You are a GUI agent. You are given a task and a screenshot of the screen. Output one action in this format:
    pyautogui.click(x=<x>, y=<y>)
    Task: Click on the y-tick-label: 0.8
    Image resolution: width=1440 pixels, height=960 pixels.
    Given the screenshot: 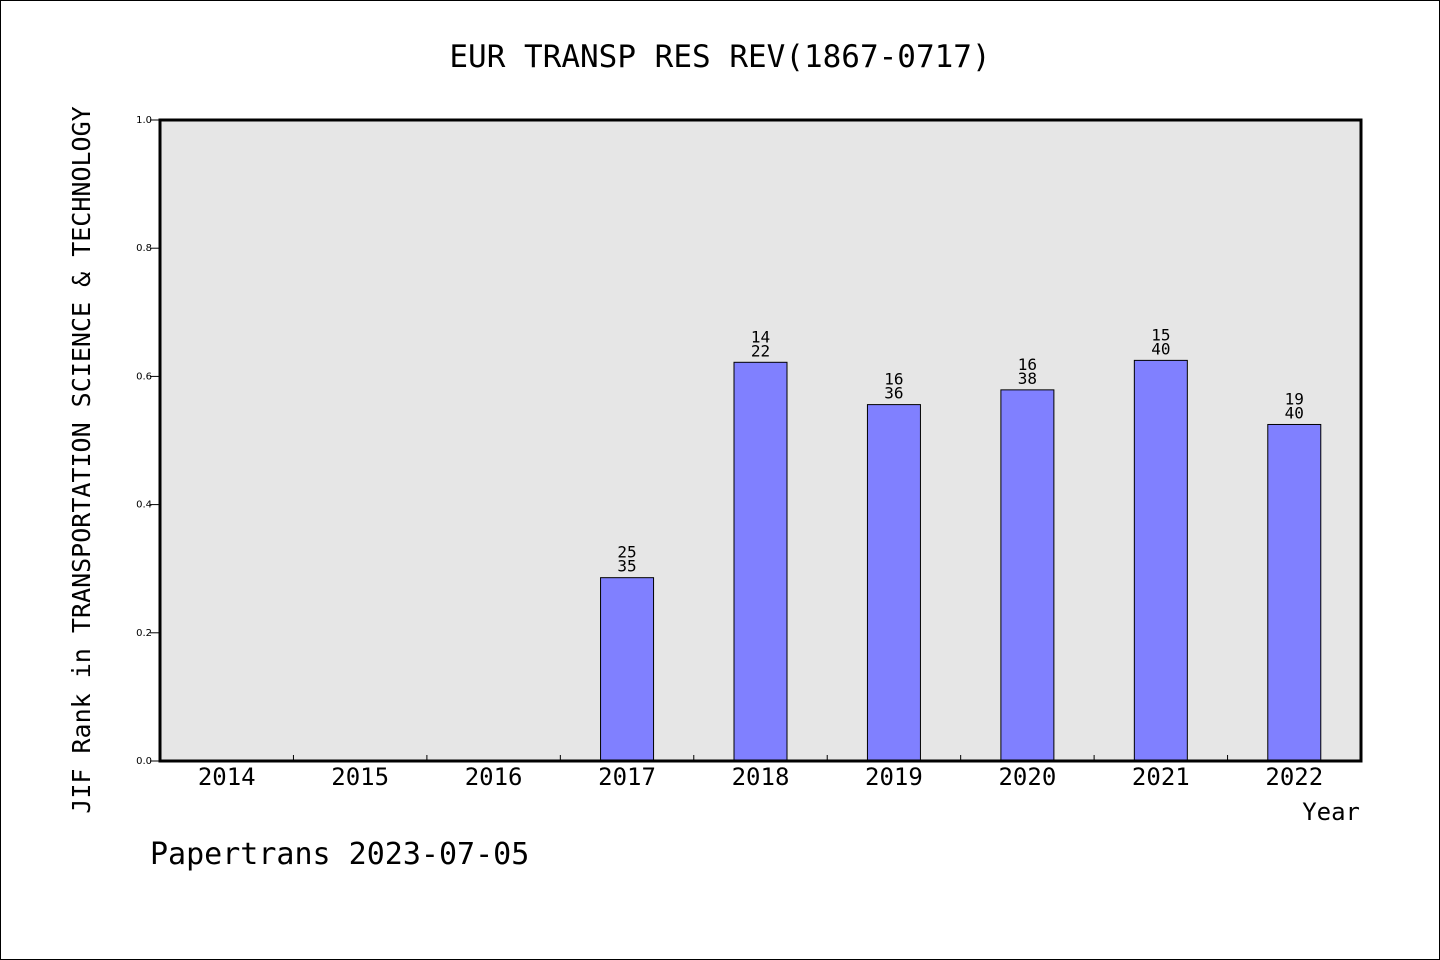 What is the action you would take?
    pyautogui.click(x=144, y=248)
    